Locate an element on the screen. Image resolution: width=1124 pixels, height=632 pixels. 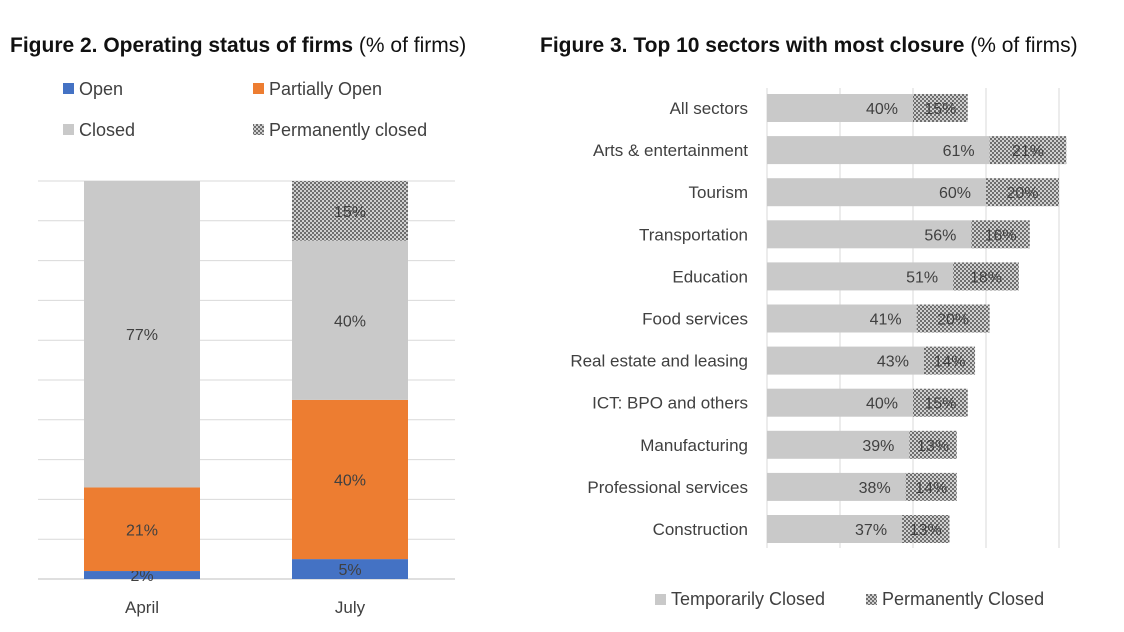
fig2-legend-label: Partially Open is located at coordinates (325, 89).